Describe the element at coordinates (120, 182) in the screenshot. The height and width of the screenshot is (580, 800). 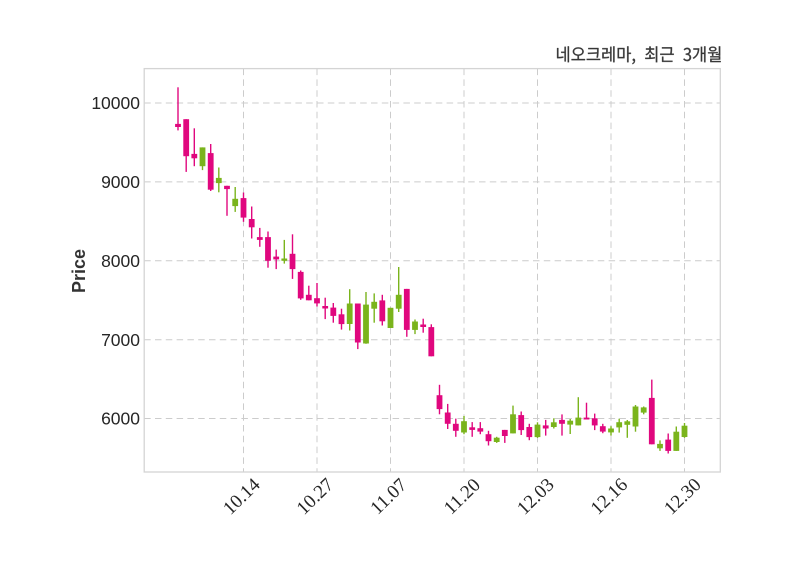
I see `svg-text: 9000` at that location.